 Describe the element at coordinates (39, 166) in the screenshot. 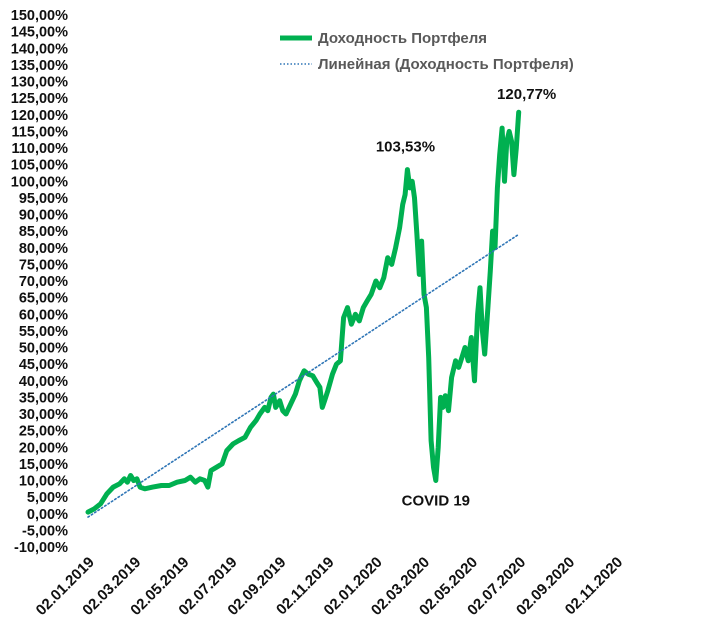

I see `y-tick-label: 105,00%` at that location.